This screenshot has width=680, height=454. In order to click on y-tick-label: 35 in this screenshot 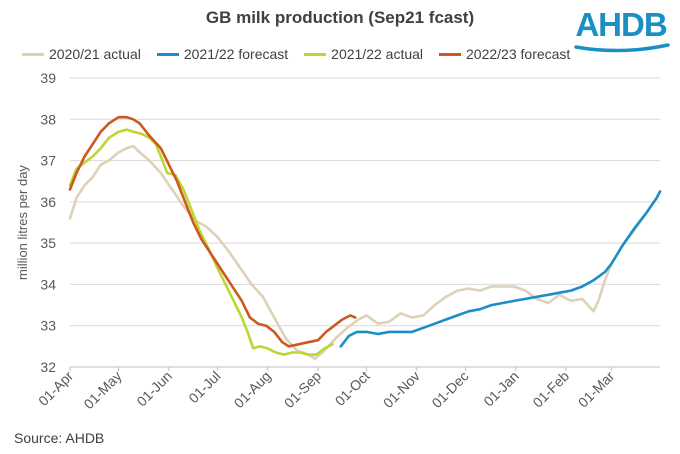, I will do `click(48, 243)`.